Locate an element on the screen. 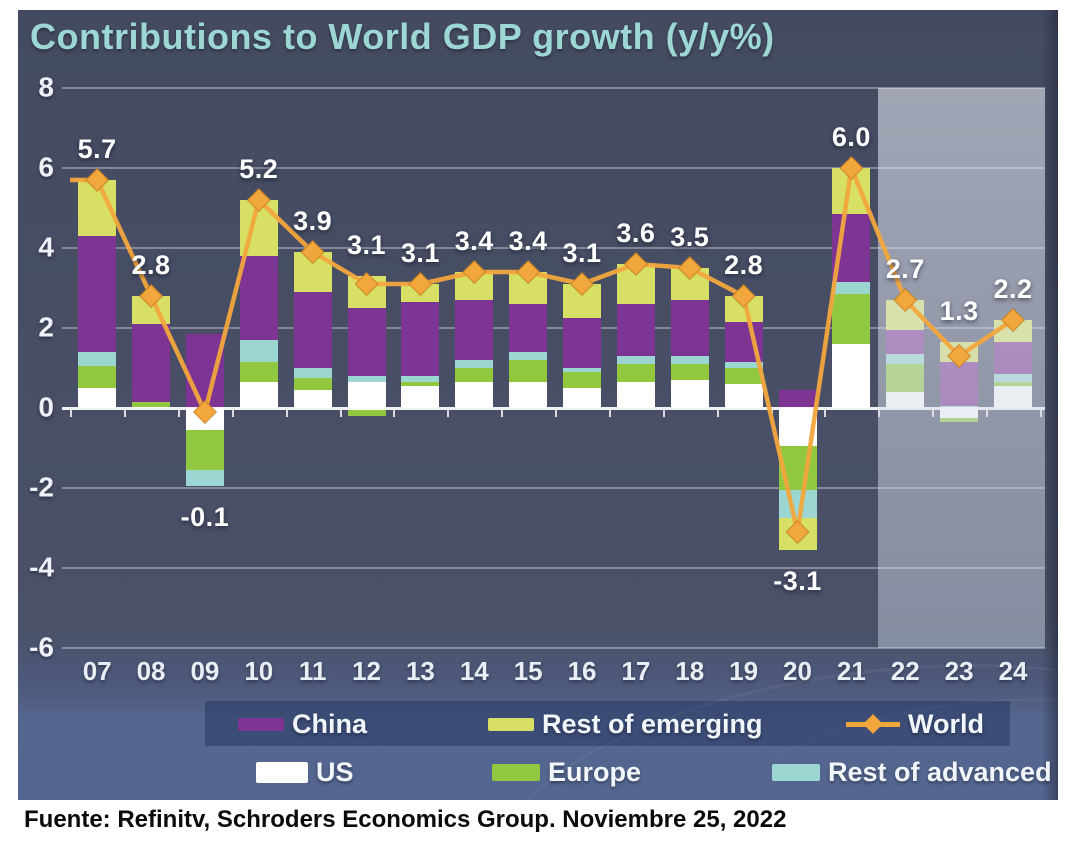 The height and width of the screenshot is (850, 1076). us-swatch is located at coordinates (282, 772).